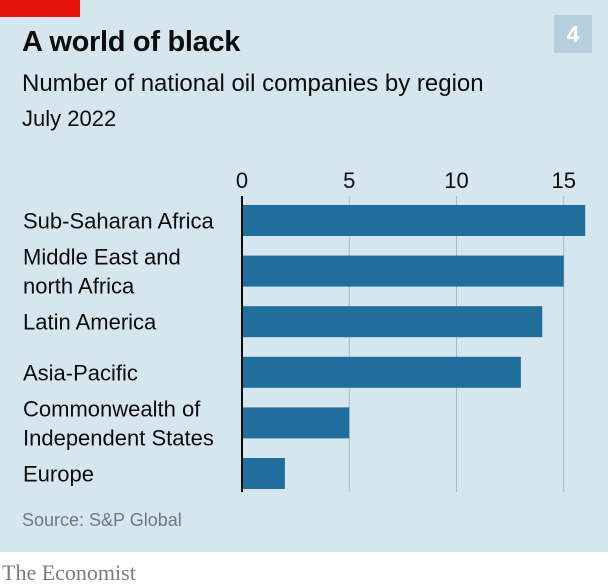  I want to click on chart-date: July 2022, so click(69, 118).